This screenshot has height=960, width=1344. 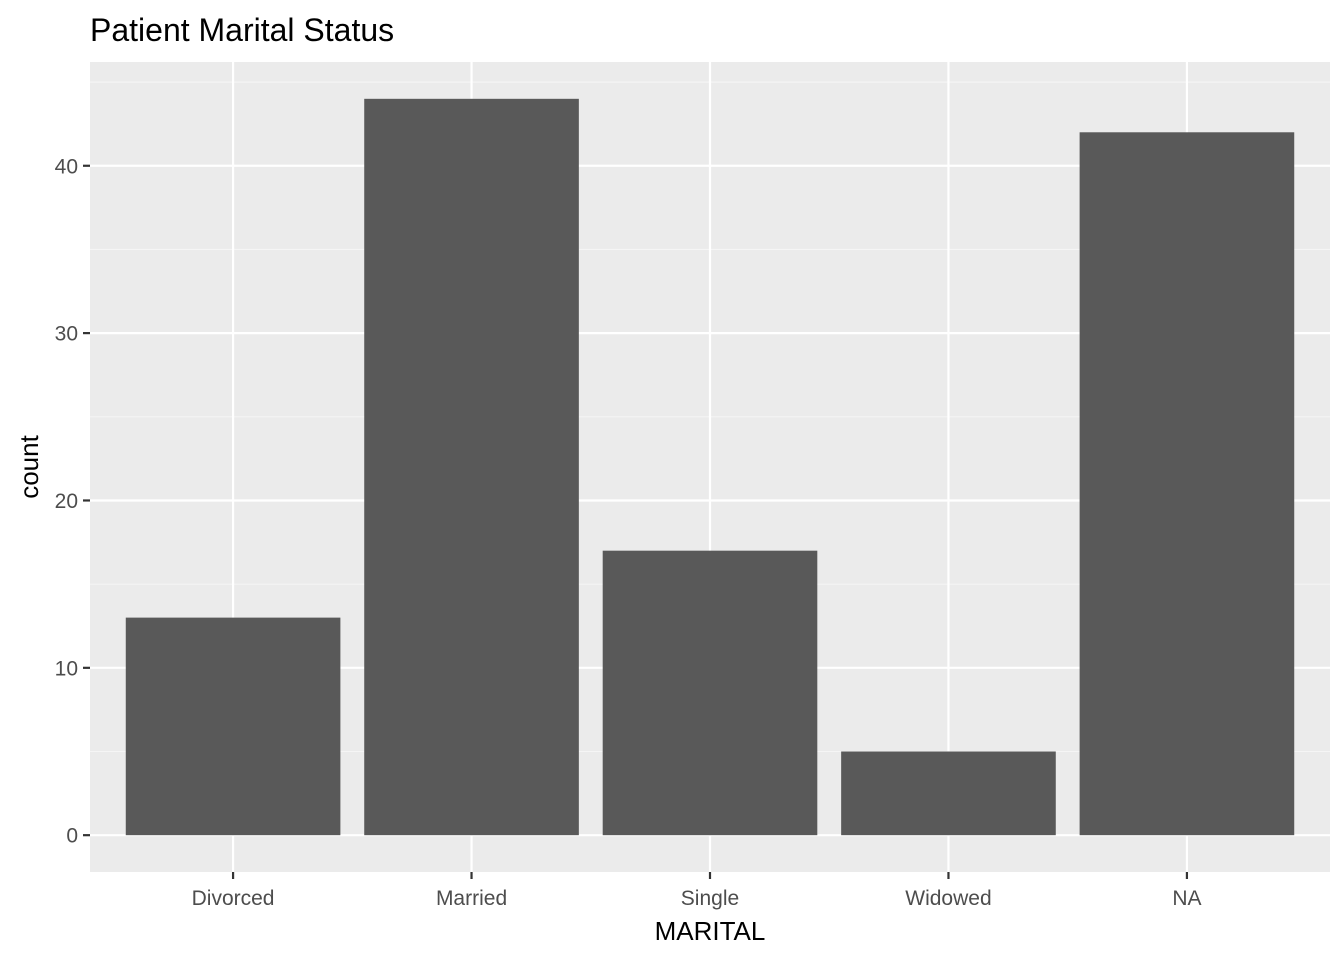 What do you see at coordinates (66, 501) in the screenshot?
I see `y-tick-label: 20` at bounding box center [66, 501].